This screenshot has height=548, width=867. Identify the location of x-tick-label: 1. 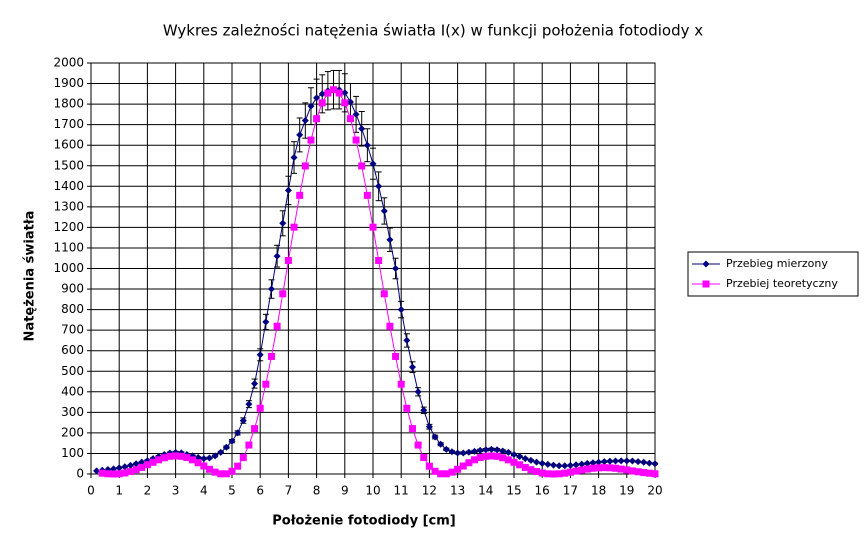
(119, 491).